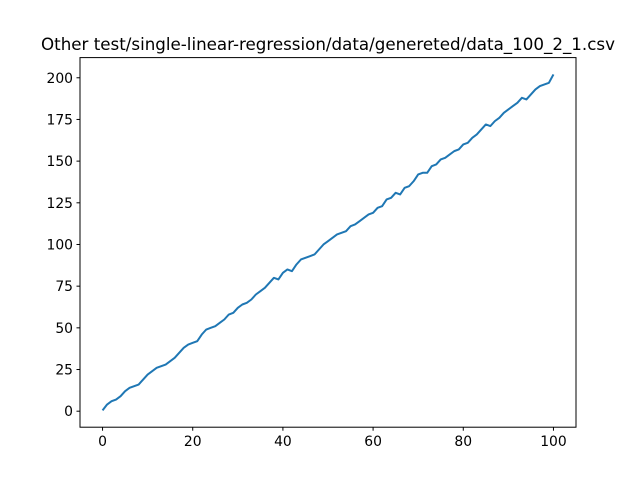  What do you see at coordinates (373, 442) in the screenshot?
I see `x-tick-label: 60` at bounding box center [373, 442].